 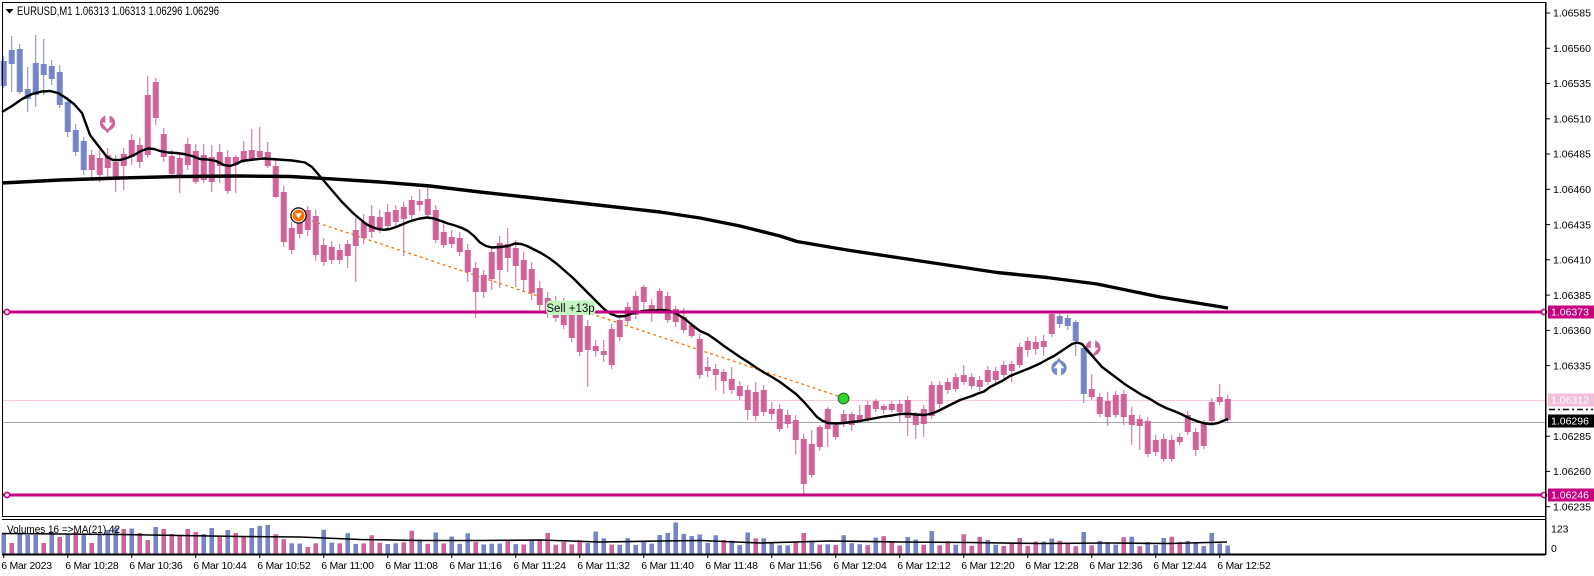 I want to click on svg-text: 6 Mar 12:28, so click(x=1052, y=566).